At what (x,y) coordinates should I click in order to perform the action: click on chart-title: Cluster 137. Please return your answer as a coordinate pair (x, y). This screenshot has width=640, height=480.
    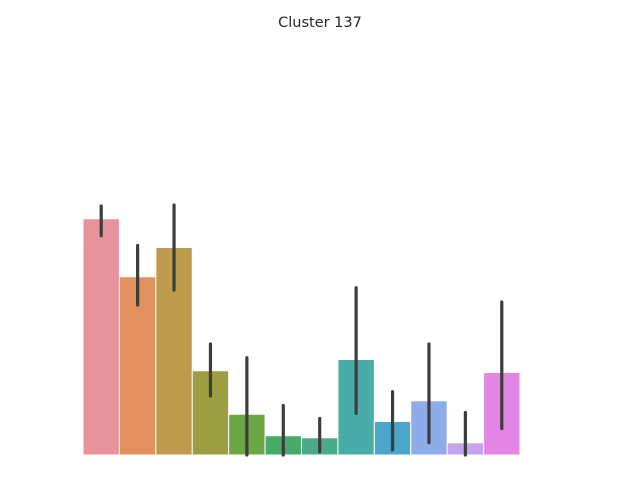
    Looking at the image, I should click on (320, 23).